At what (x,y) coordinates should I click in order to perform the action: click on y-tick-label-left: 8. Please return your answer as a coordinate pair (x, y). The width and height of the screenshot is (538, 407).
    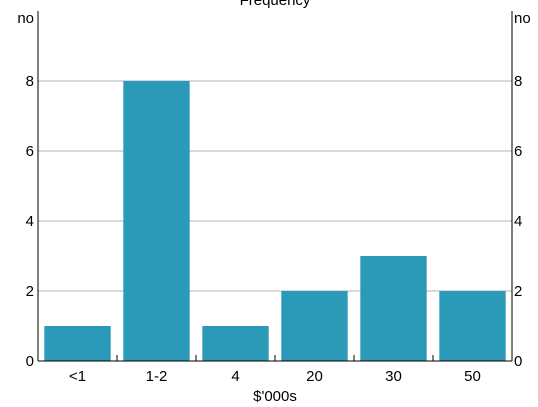
    Looking at the image, I should click on (30, 81).